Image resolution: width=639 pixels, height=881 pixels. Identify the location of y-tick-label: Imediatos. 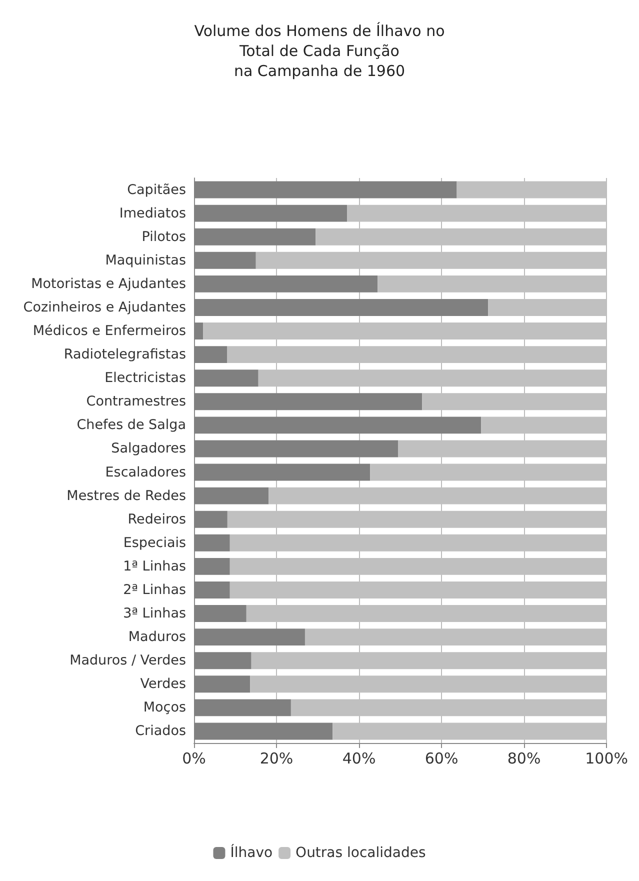
(152, 213).